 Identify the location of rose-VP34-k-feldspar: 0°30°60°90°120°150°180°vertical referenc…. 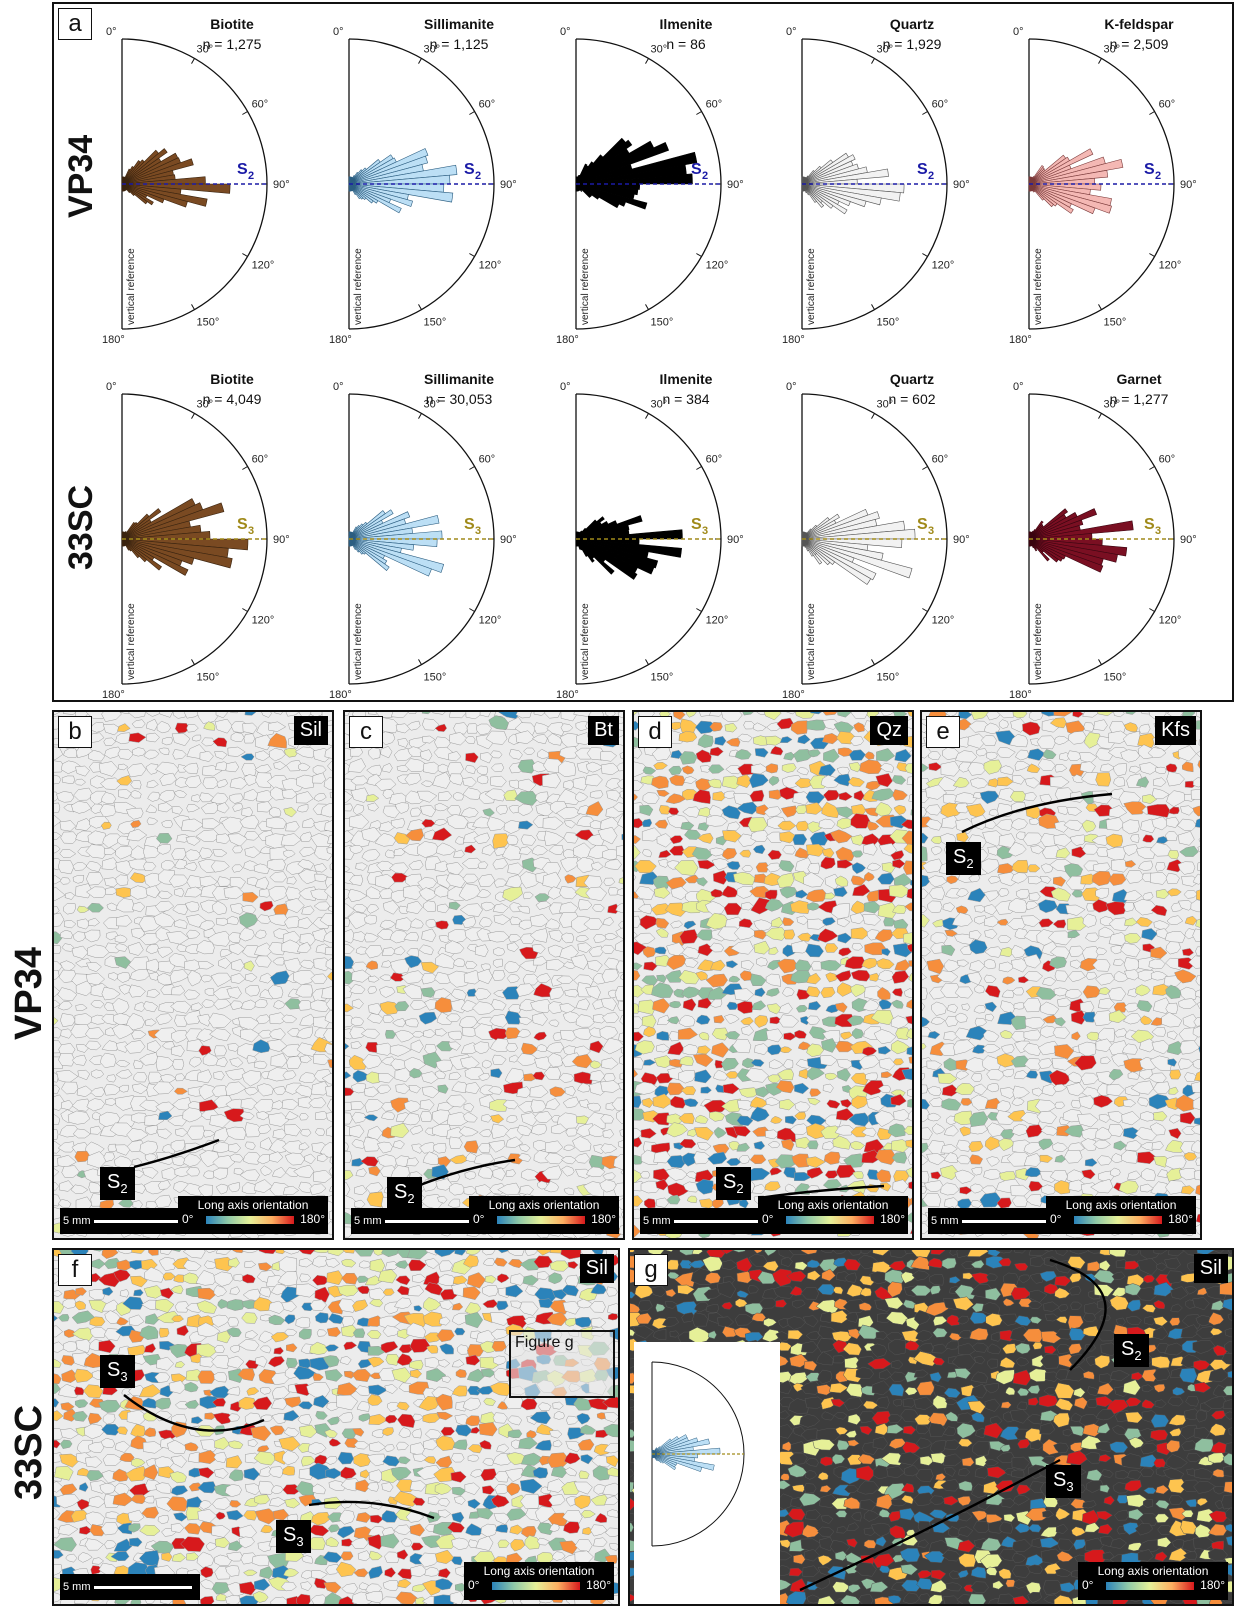
(1103, 181).